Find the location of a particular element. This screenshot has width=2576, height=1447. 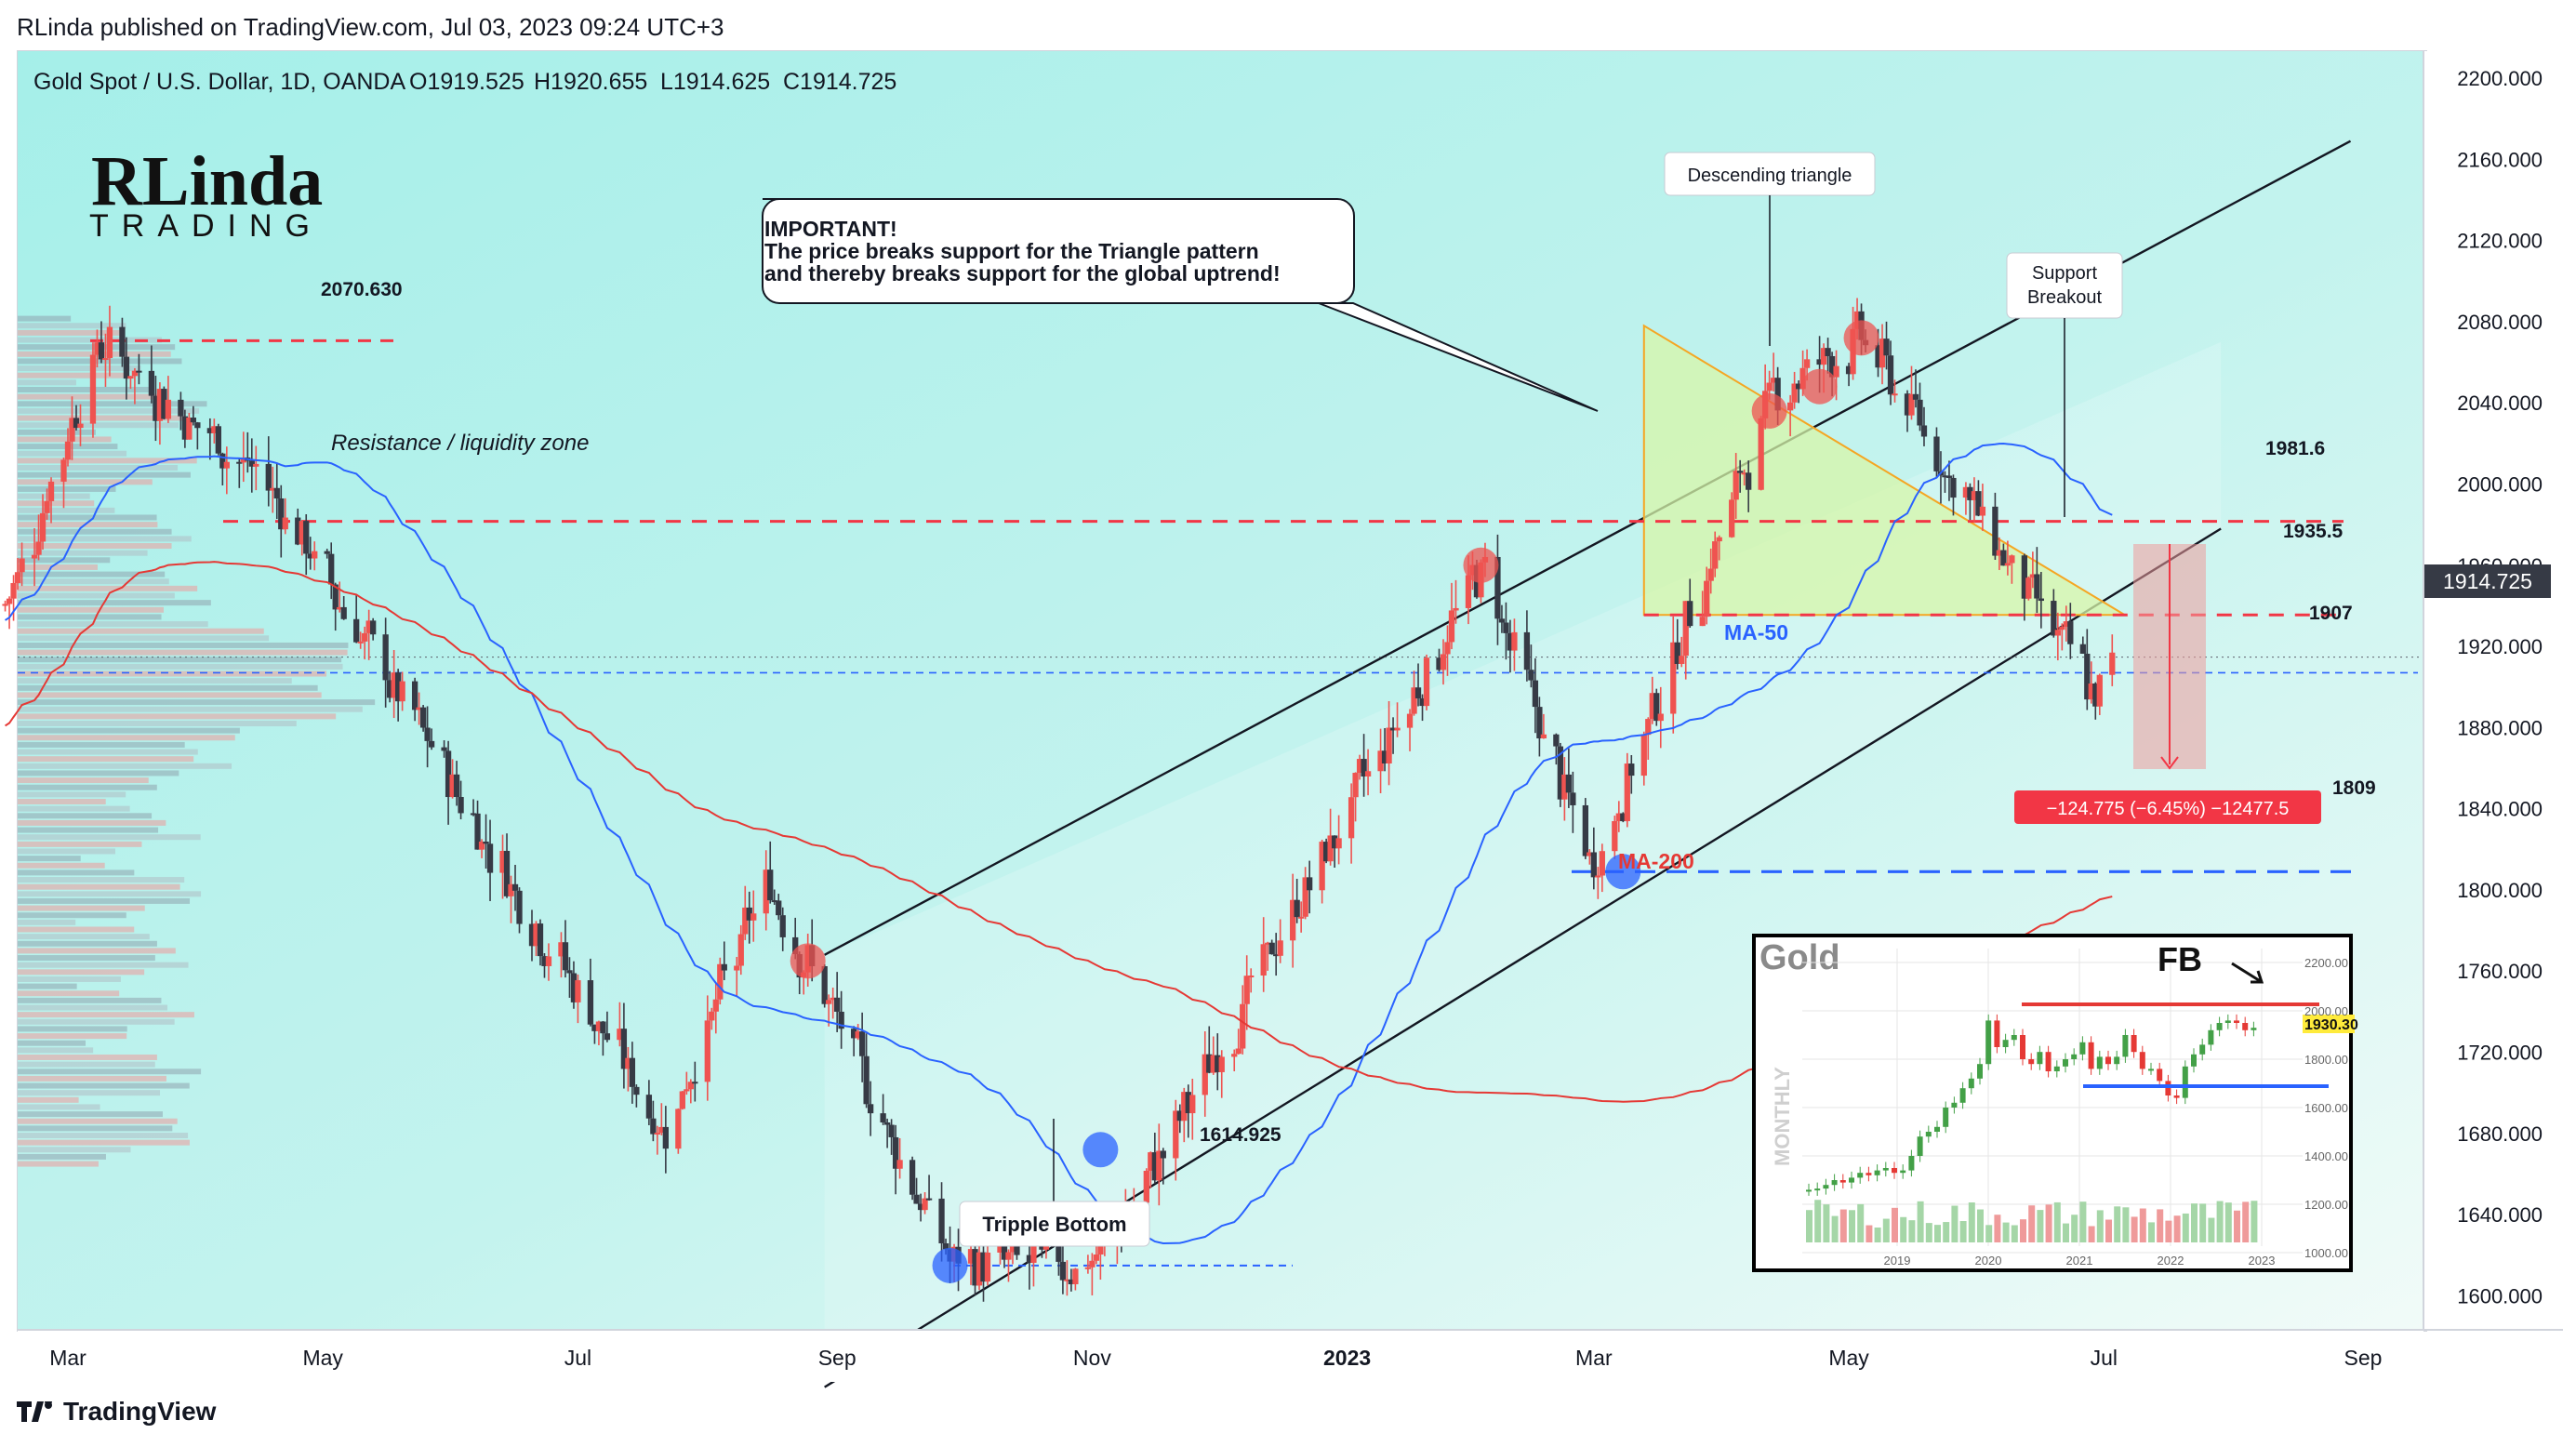

inset-x-tick: 2022 is located at coordinates (2171, 1261).